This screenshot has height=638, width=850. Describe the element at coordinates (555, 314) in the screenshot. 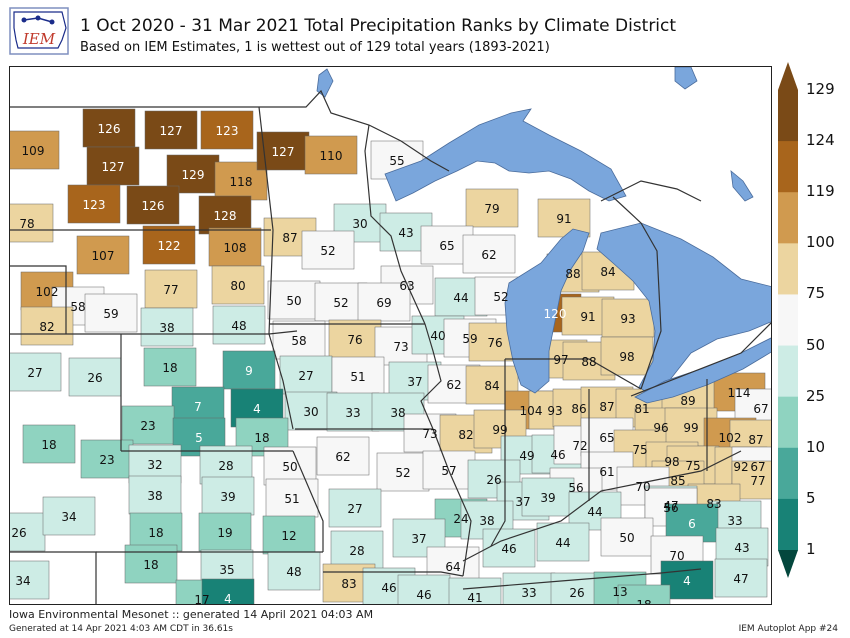

I see `district-rank-label: 120` at that location.